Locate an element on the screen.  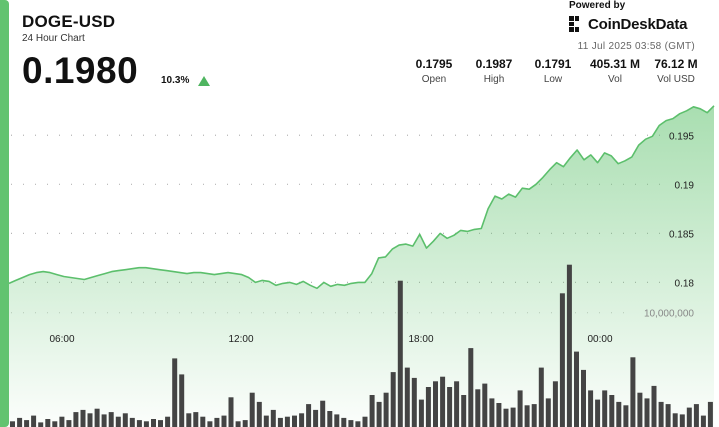
stat-value: 0.1987 is located at coordinates (494, 64).